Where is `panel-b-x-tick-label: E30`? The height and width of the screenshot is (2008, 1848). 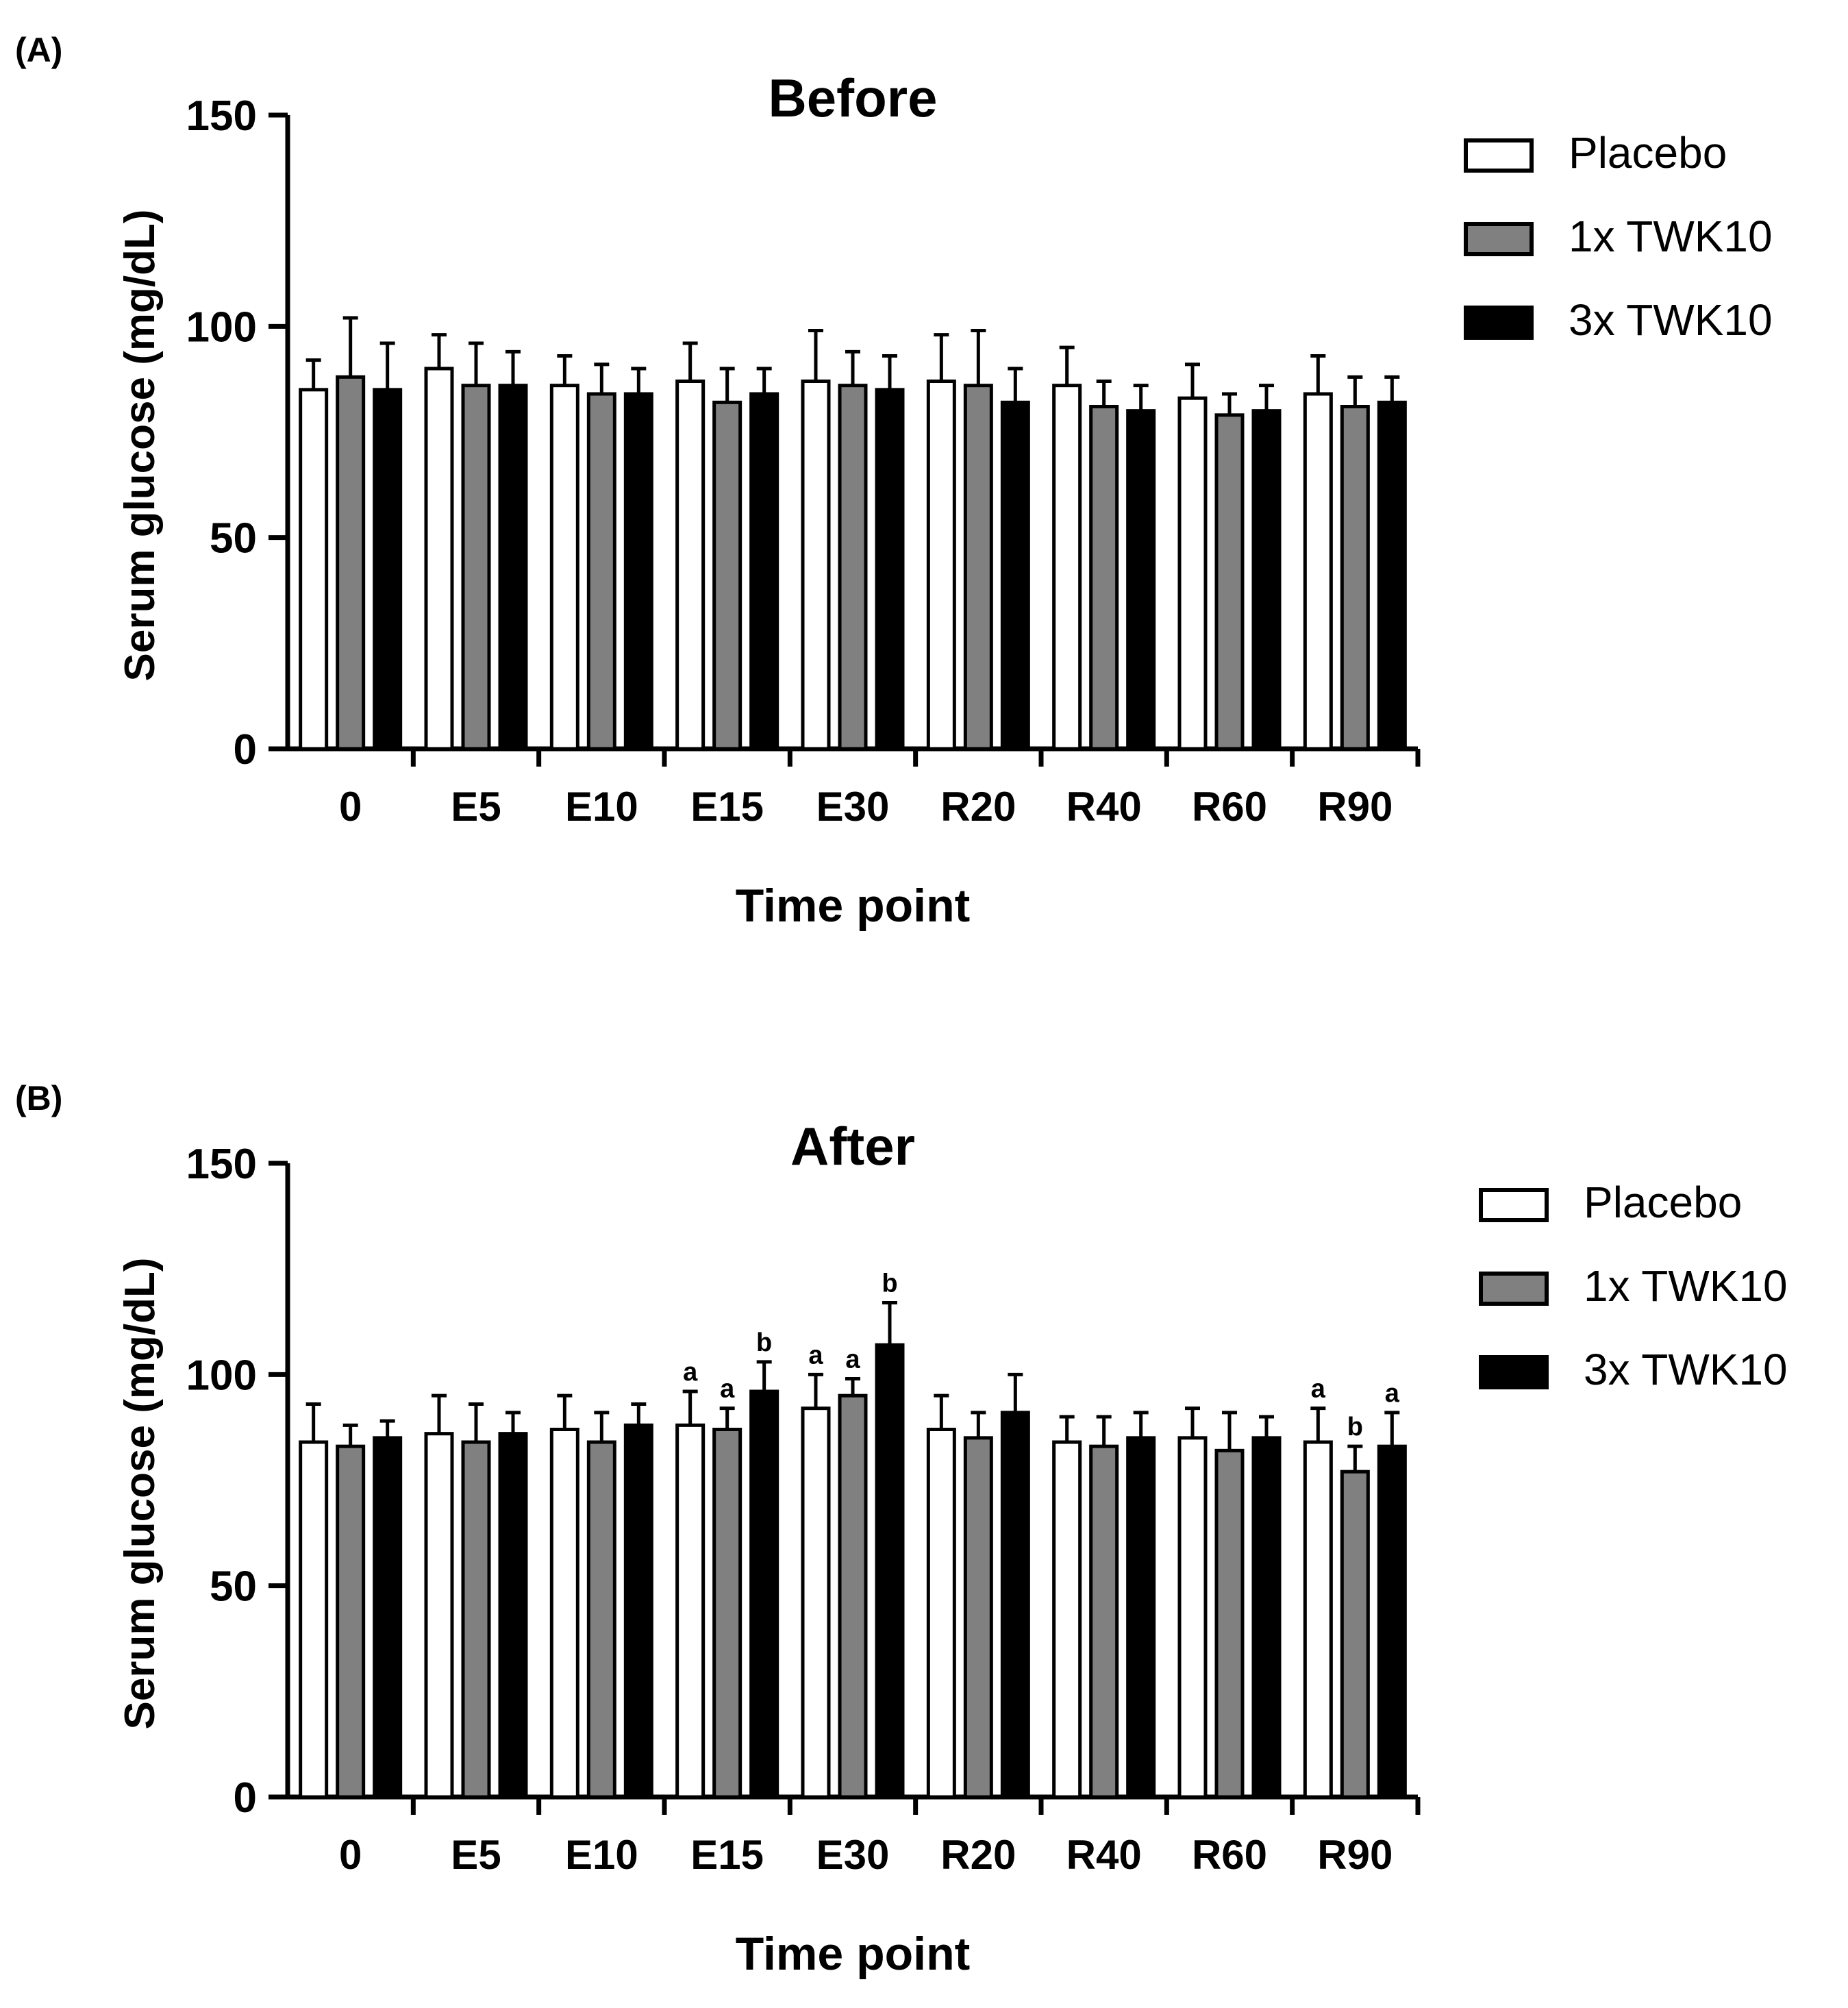
panel-b-x-tick-label: E30 is located at coordinates (853, 1855).